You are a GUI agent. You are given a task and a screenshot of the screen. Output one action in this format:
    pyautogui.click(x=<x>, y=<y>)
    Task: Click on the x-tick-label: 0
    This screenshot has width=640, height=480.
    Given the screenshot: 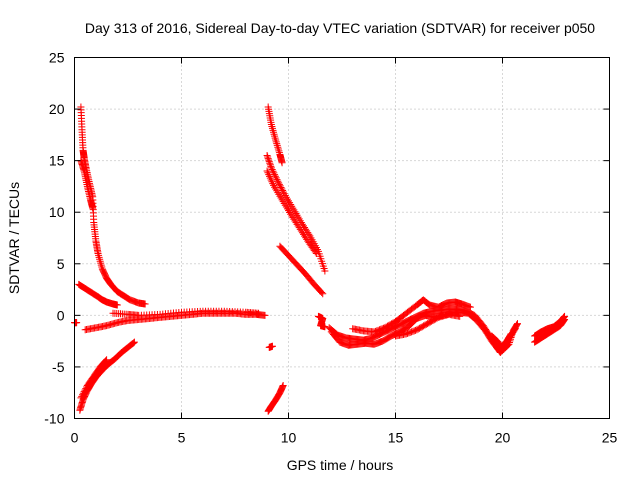 What is the action you would take?
    pyautogui.click(x=75, y=438)
    